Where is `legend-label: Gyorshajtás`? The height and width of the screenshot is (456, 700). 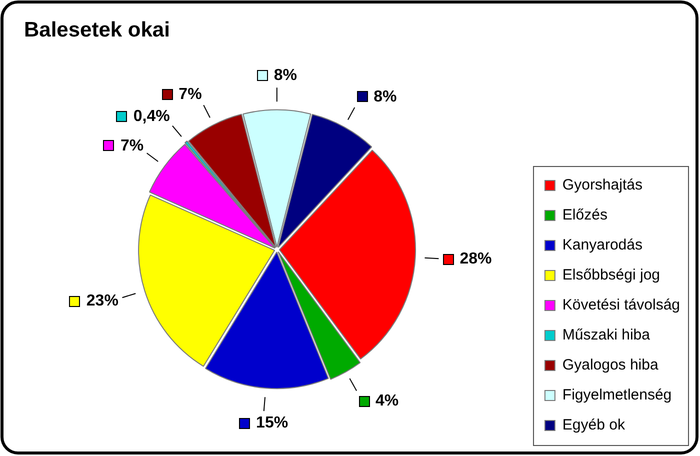
legend-label: Gyorshajtás is located at coordinates (602, 185).